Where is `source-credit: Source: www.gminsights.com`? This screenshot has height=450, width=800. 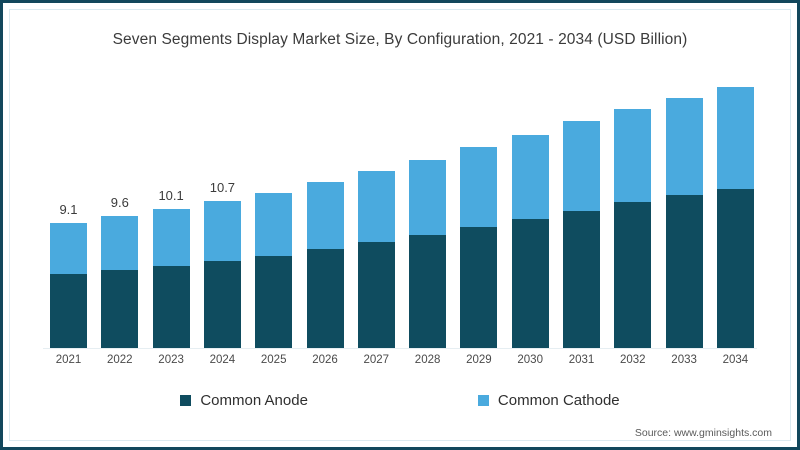
source-credit: Source: www.gminsights.com is located at coordinates (703, 433).